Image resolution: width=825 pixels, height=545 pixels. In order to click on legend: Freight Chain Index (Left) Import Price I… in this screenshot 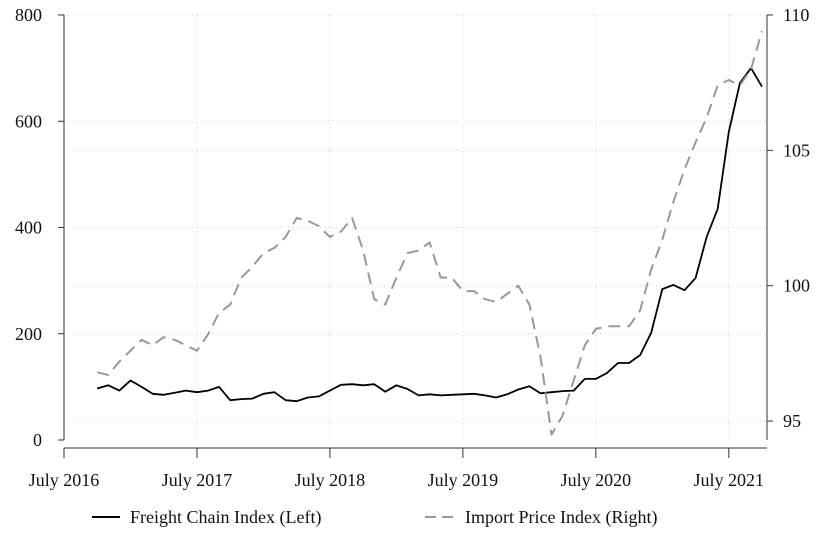, I will do `click(374, 517)`.